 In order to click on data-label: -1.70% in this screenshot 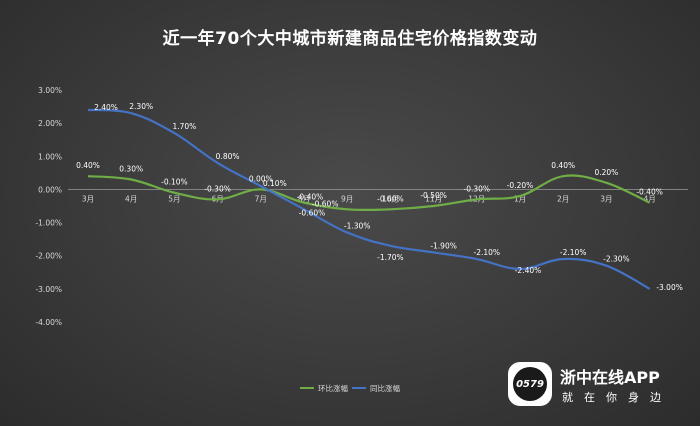, I will do `click(390, 257)`.